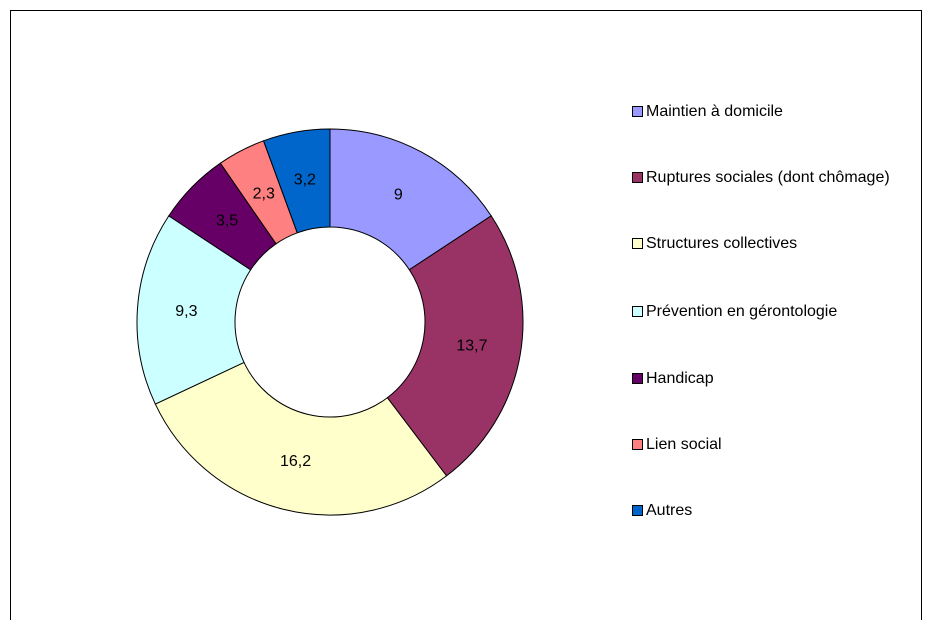 The width and height of the screenshot is (929, 620). I want to click on legend-label: Ruptures sociales (dont chômage), so click(768, 177).